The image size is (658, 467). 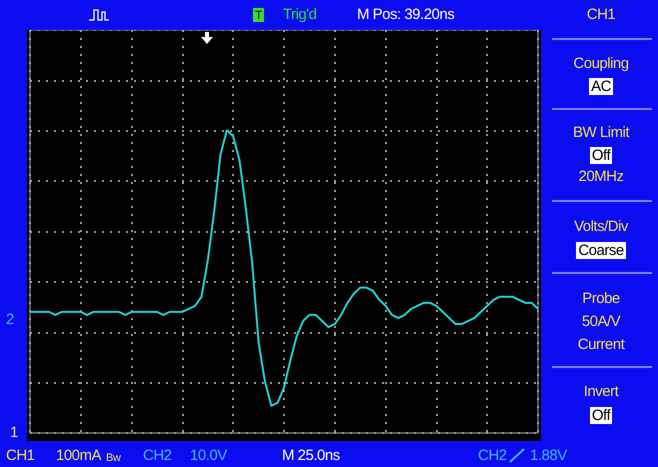 What do you see at coordinates (258, 15) in the screenshot?
I see `text: T` at bounding box center [258, 15].